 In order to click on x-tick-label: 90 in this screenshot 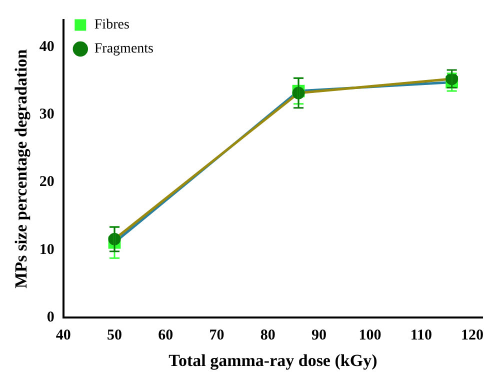, I will do `click(318, 335)`.